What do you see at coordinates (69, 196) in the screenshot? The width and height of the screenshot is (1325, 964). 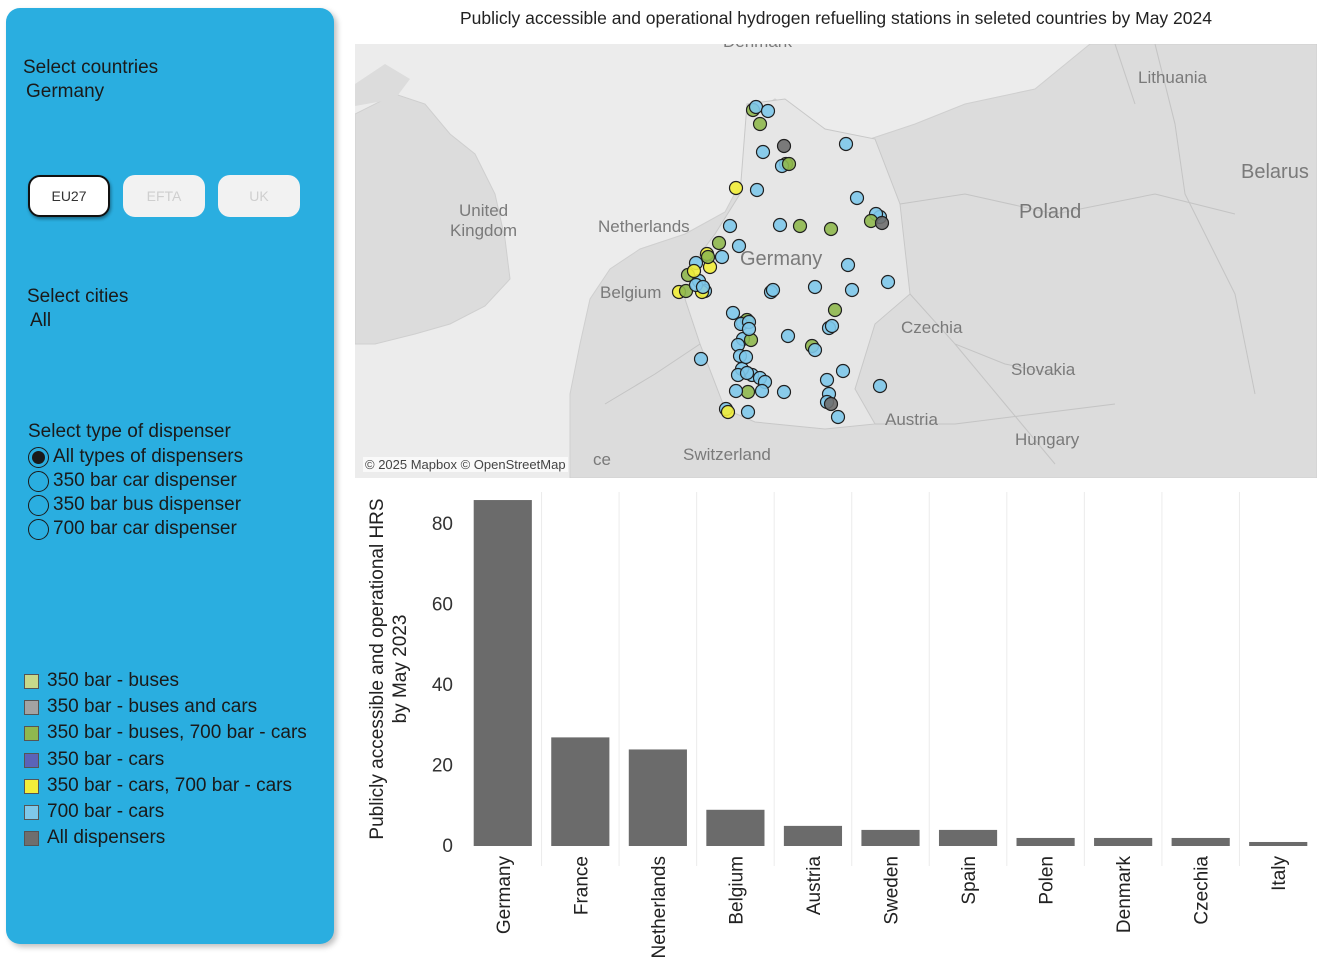 I see `region-button-eu27: EU27` at bounding box center [69, 196].